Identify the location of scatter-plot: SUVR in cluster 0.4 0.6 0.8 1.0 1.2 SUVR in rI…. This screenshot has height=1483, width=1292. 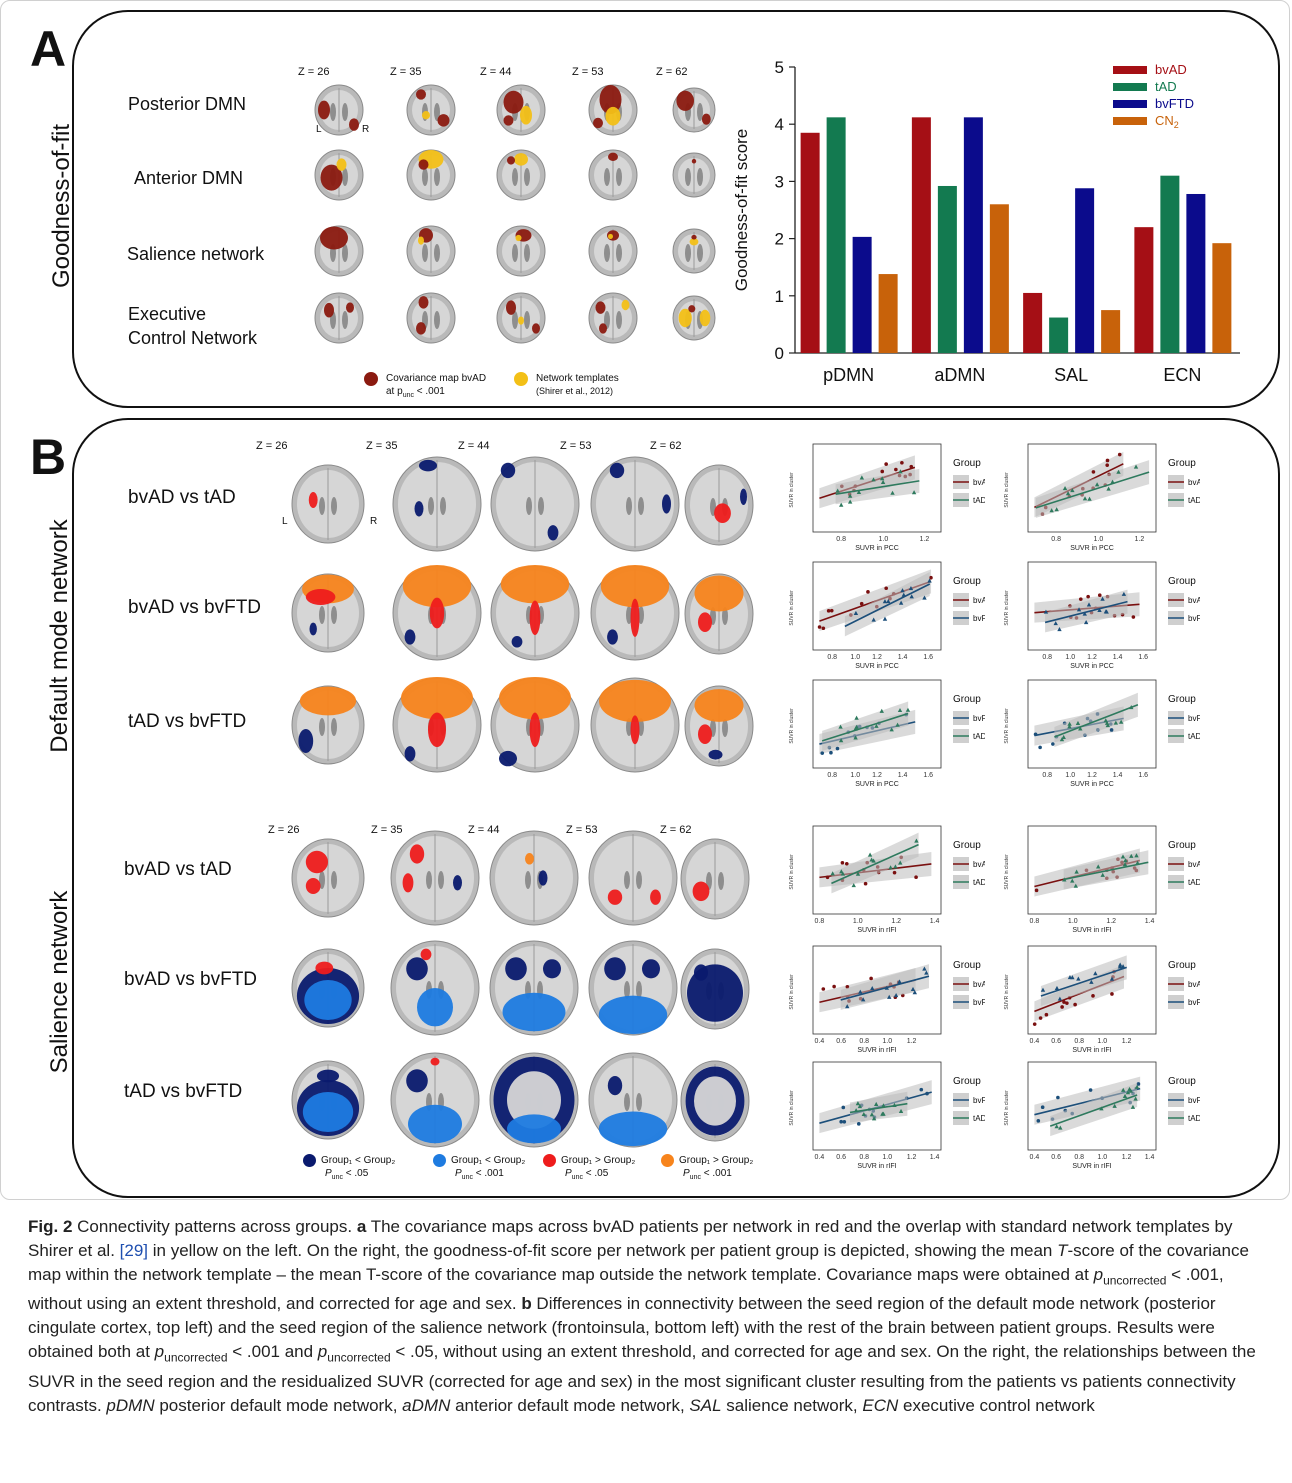
(1102, 999).